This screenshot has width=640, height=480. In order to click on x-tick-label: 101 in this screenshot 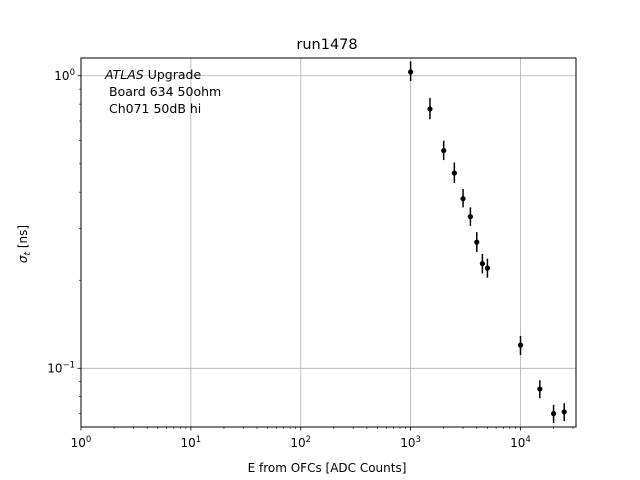, I will do `click(191, 442)`.